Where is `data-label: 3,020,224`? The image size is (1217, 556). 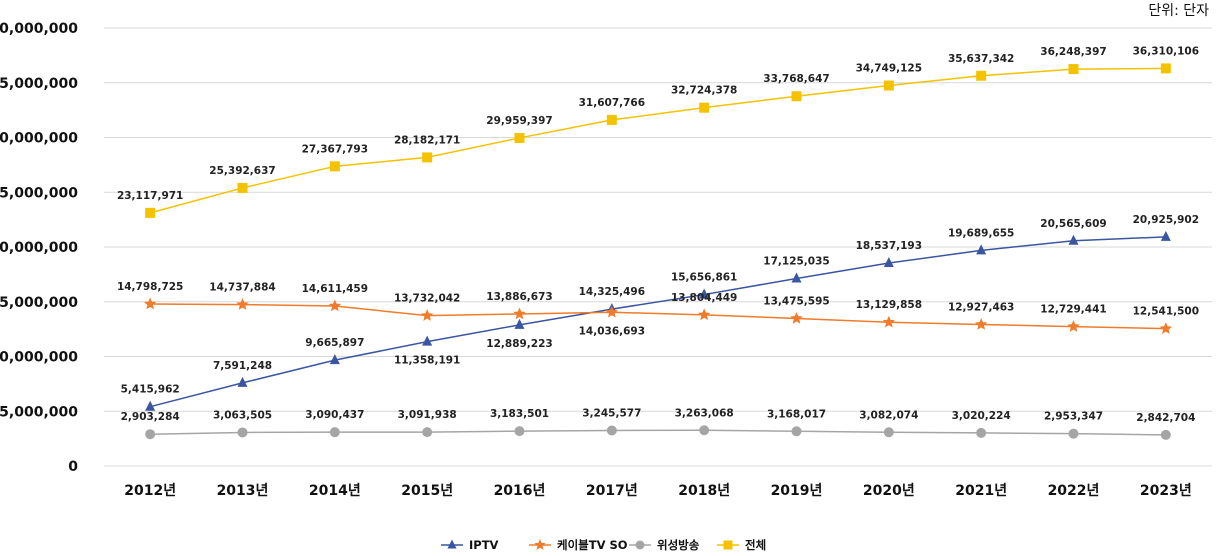
data-label: 3,020,224 is located at coordinates (981, 416).